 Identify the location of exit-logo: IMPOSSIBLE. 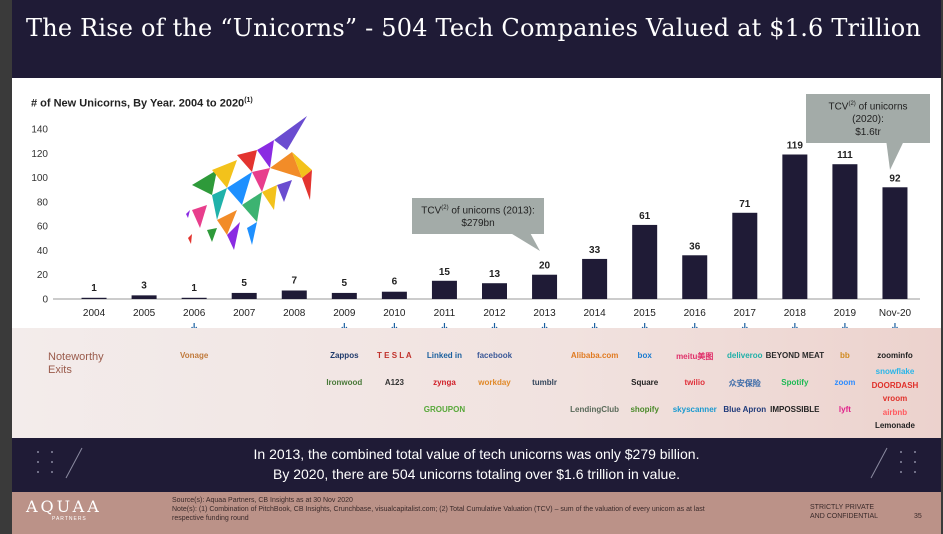
(795, 409).